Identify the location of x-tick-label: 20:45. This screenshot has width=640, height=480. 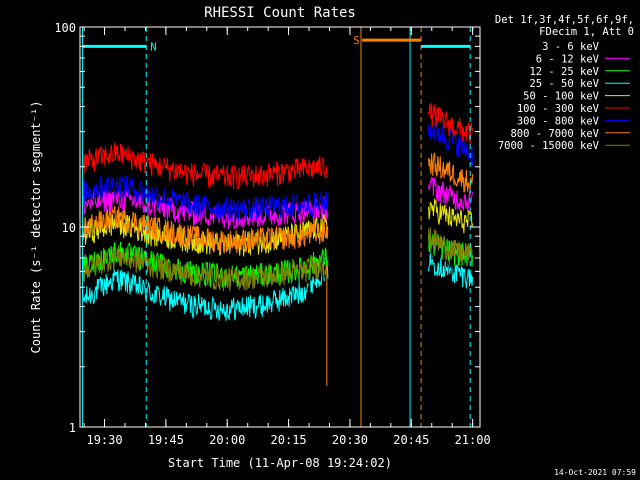
(411, 440).